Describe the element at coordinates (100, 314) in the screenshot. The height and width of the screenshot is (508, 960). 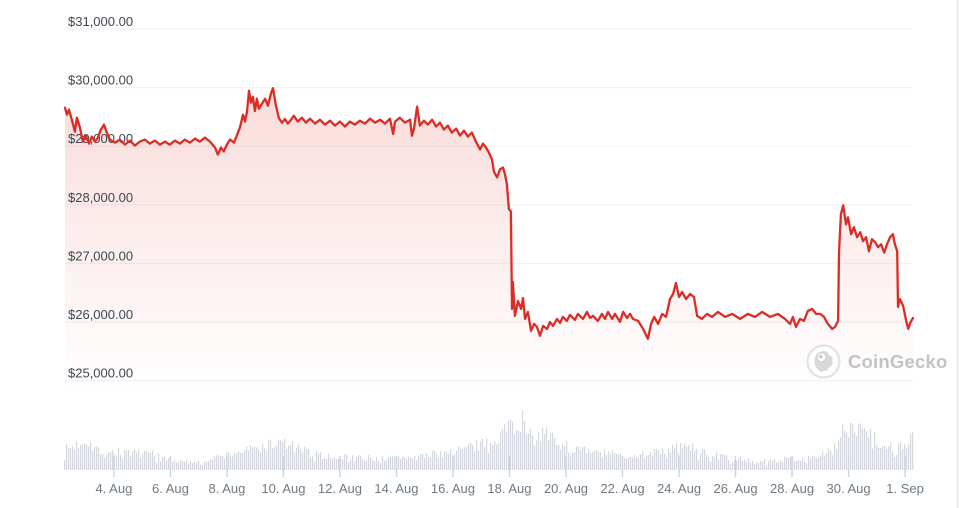
I see `y-axis-label: $26,000.00` at that location.